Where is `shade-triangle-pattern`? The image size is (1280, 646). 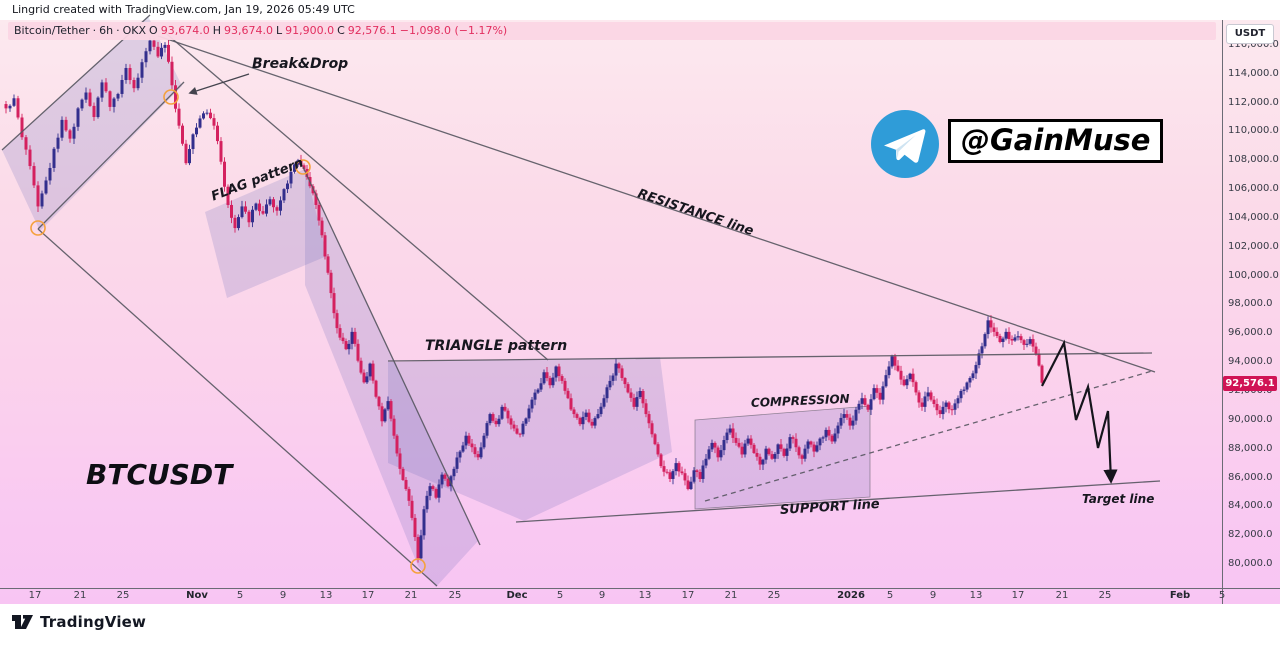 shade-triangle-pattern is located at coordinates (530, 439).